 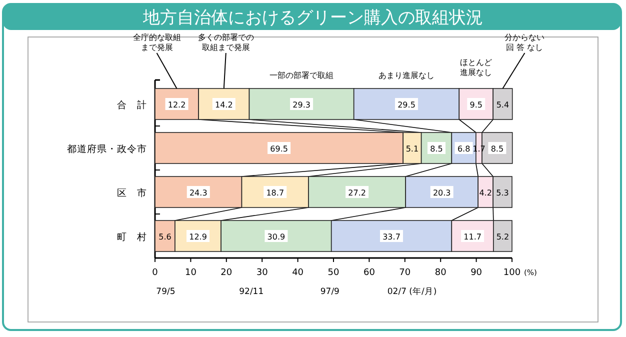 What do you see at coordinates (476, 67) in the screenshot?
I see `series-label: ほとんど進展なし` at bounding box center [476, 67].